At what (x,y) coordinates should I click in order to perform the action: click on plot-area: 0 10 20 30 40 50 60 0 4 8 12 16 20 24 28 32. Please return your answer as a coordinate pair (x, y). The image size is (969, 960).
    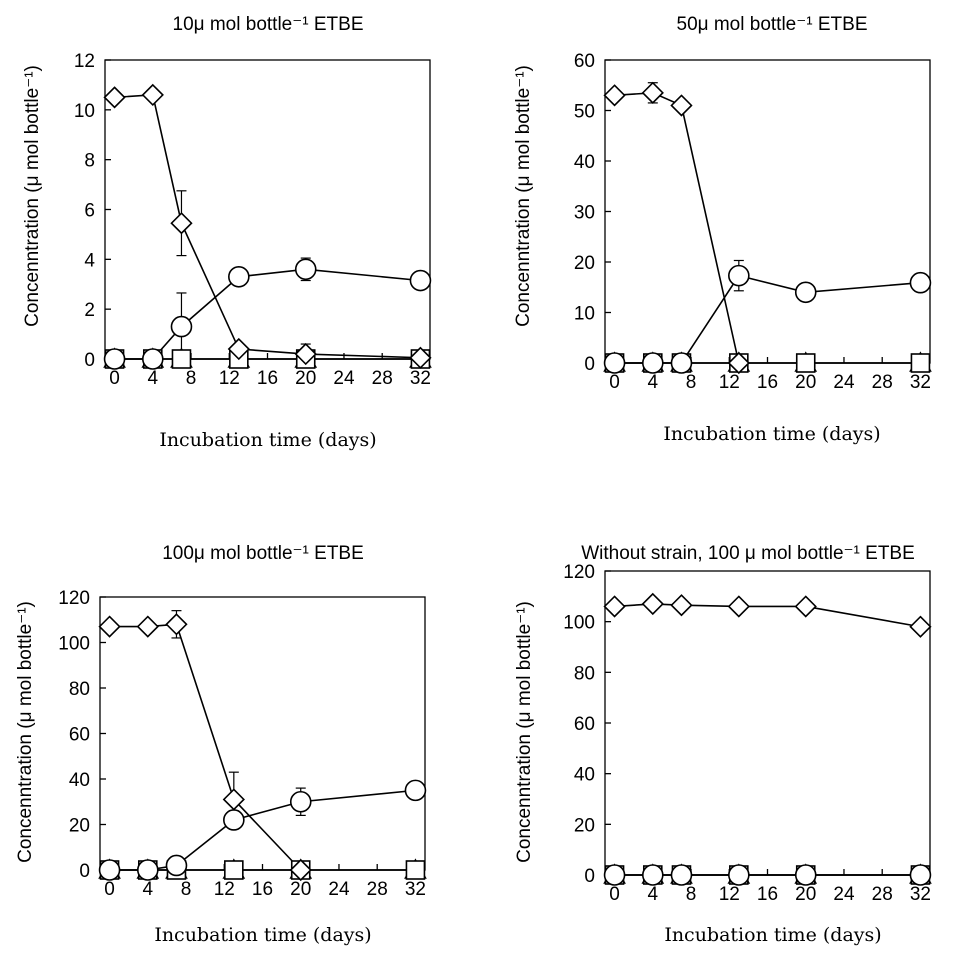
    Looking at the image, I should click on (753, 222).